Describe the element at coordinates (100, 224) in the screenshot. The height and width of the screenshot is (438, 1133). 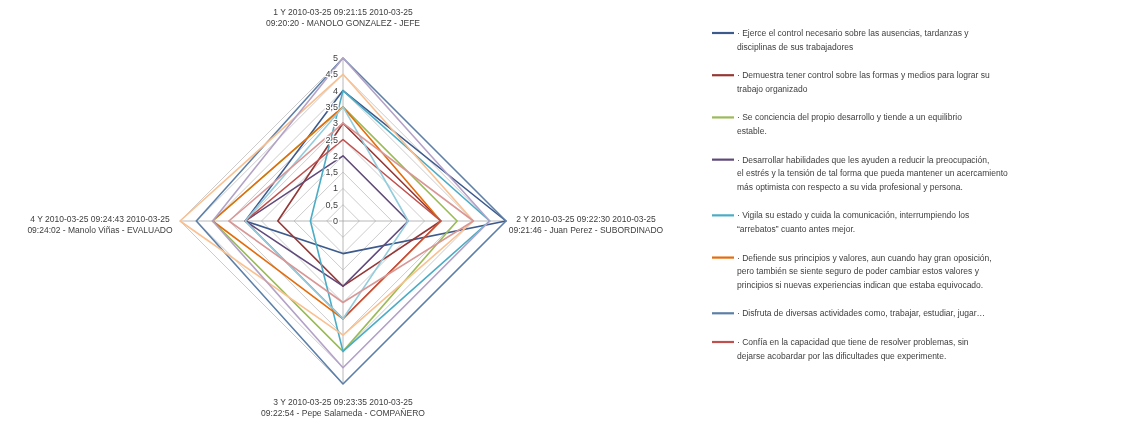
I see `spoke-label: 4 Y 2010-03-25 09:24:43 2010-03-25 09:24:02 - Manolo Viñas - EVALUADO` at that location.